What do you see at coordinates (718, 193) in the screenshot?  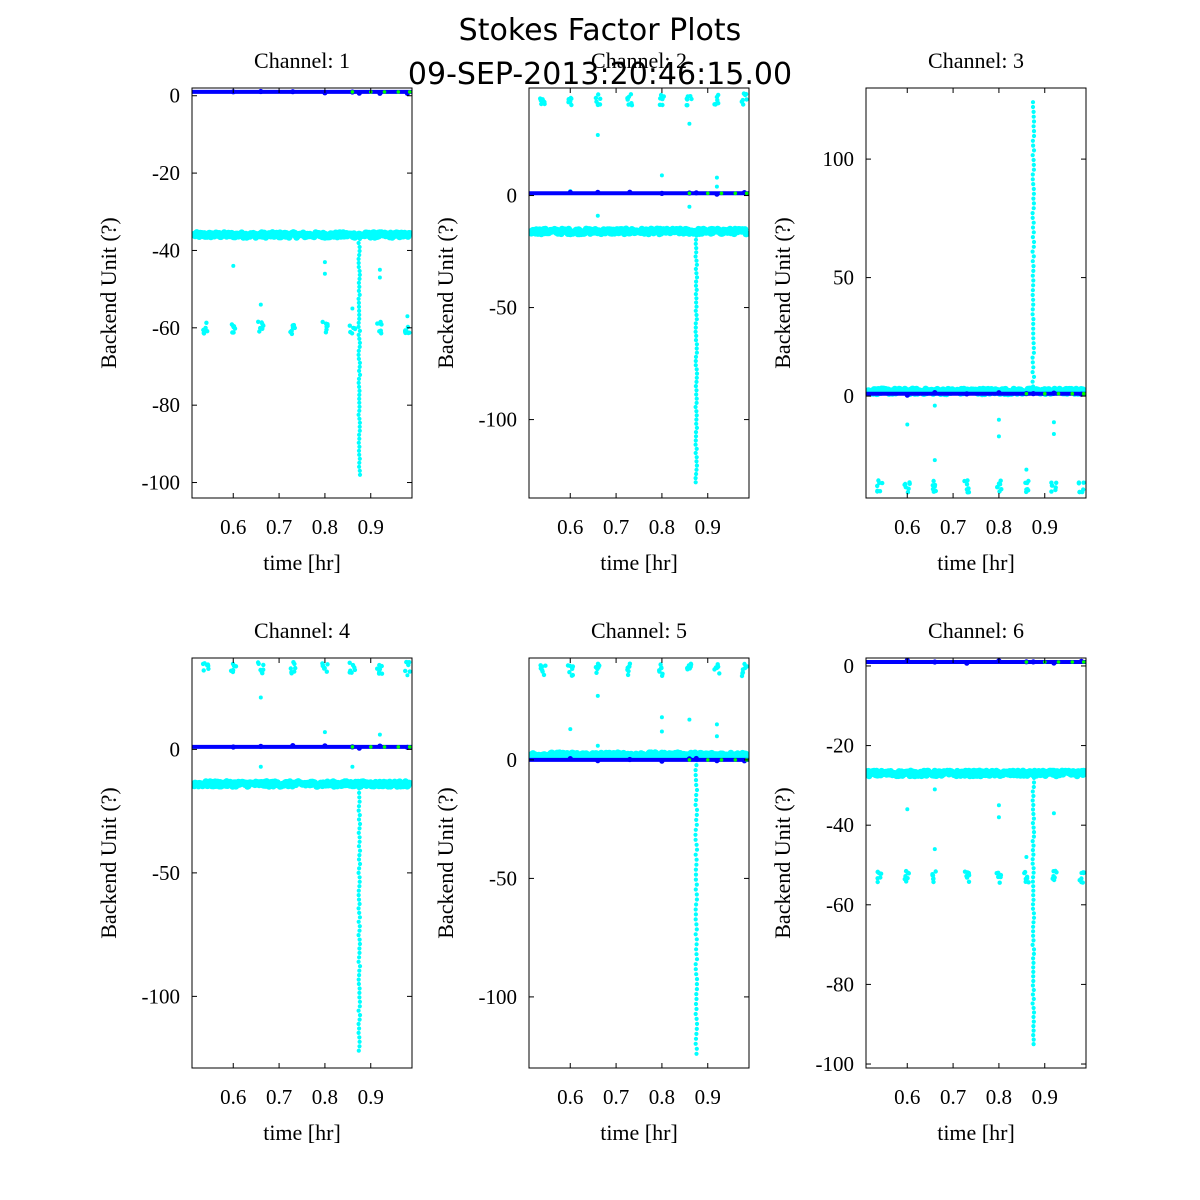 I see `green-series` at bounding box center [718, 193].